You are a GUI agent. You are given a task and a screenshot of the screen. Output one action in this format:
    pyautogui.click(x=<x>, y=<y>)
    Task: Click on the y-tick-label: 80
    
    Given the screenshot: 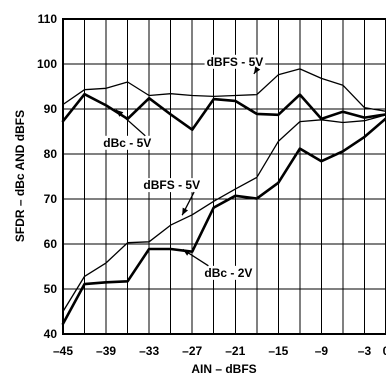 What is the action you would take?
    pyautogui.click(x=51, y=154)
    